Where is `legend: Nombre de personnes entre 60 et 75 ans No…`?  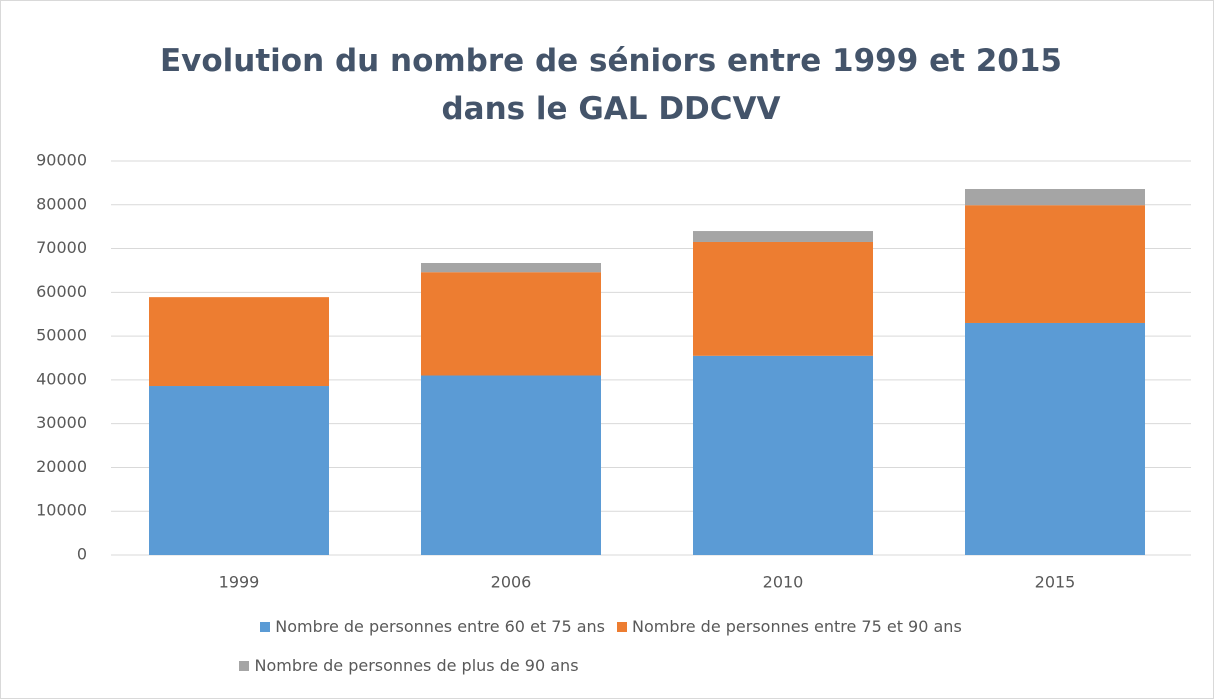 legend: Nombre de personnes entre 60 et 75 ans No… is located at coordinates (611, 646).